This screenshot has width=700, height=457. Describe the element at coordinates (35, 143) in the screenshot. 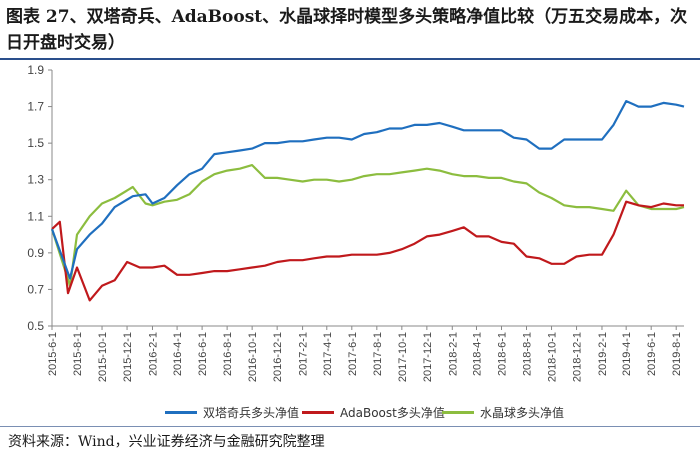

I see `y-tick-label: 1.5` at that location.